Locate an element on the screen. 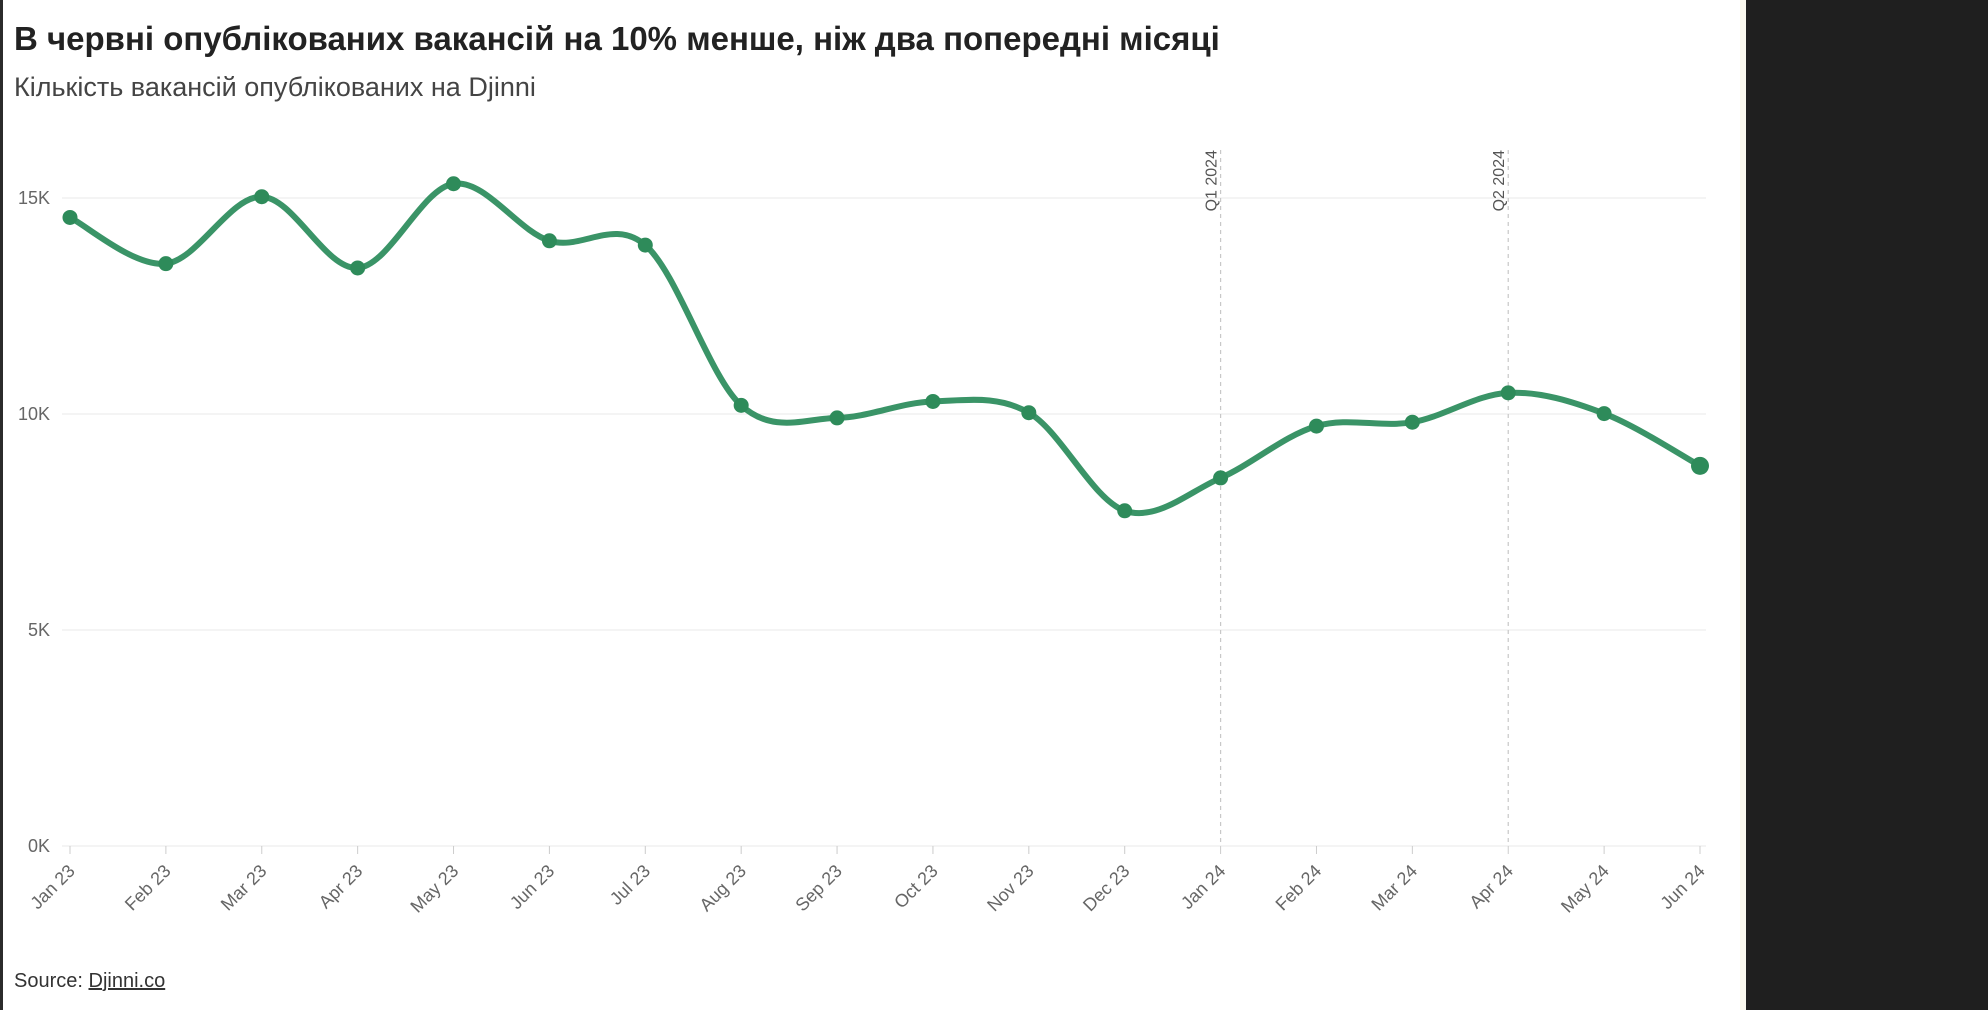 The height and width of the screenshot is (1010, 1988). x-tick-label: Aug 23 is located at coordinates (723, 888).